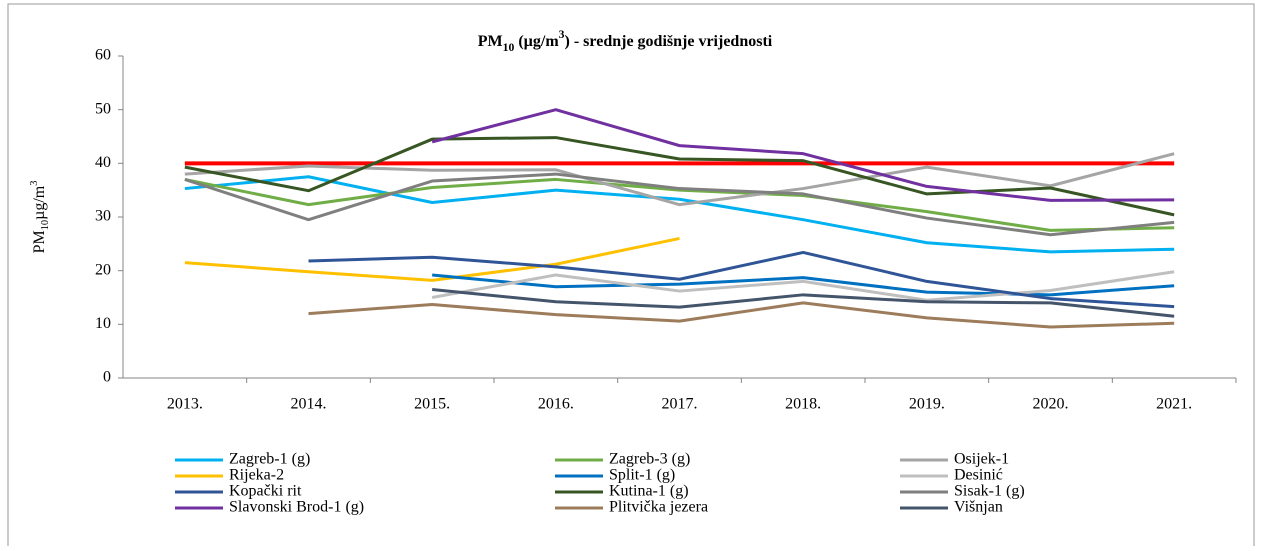 The image size is (1262, 551). I want to click on legend-label: Rijeka-2, so click(256, 475).